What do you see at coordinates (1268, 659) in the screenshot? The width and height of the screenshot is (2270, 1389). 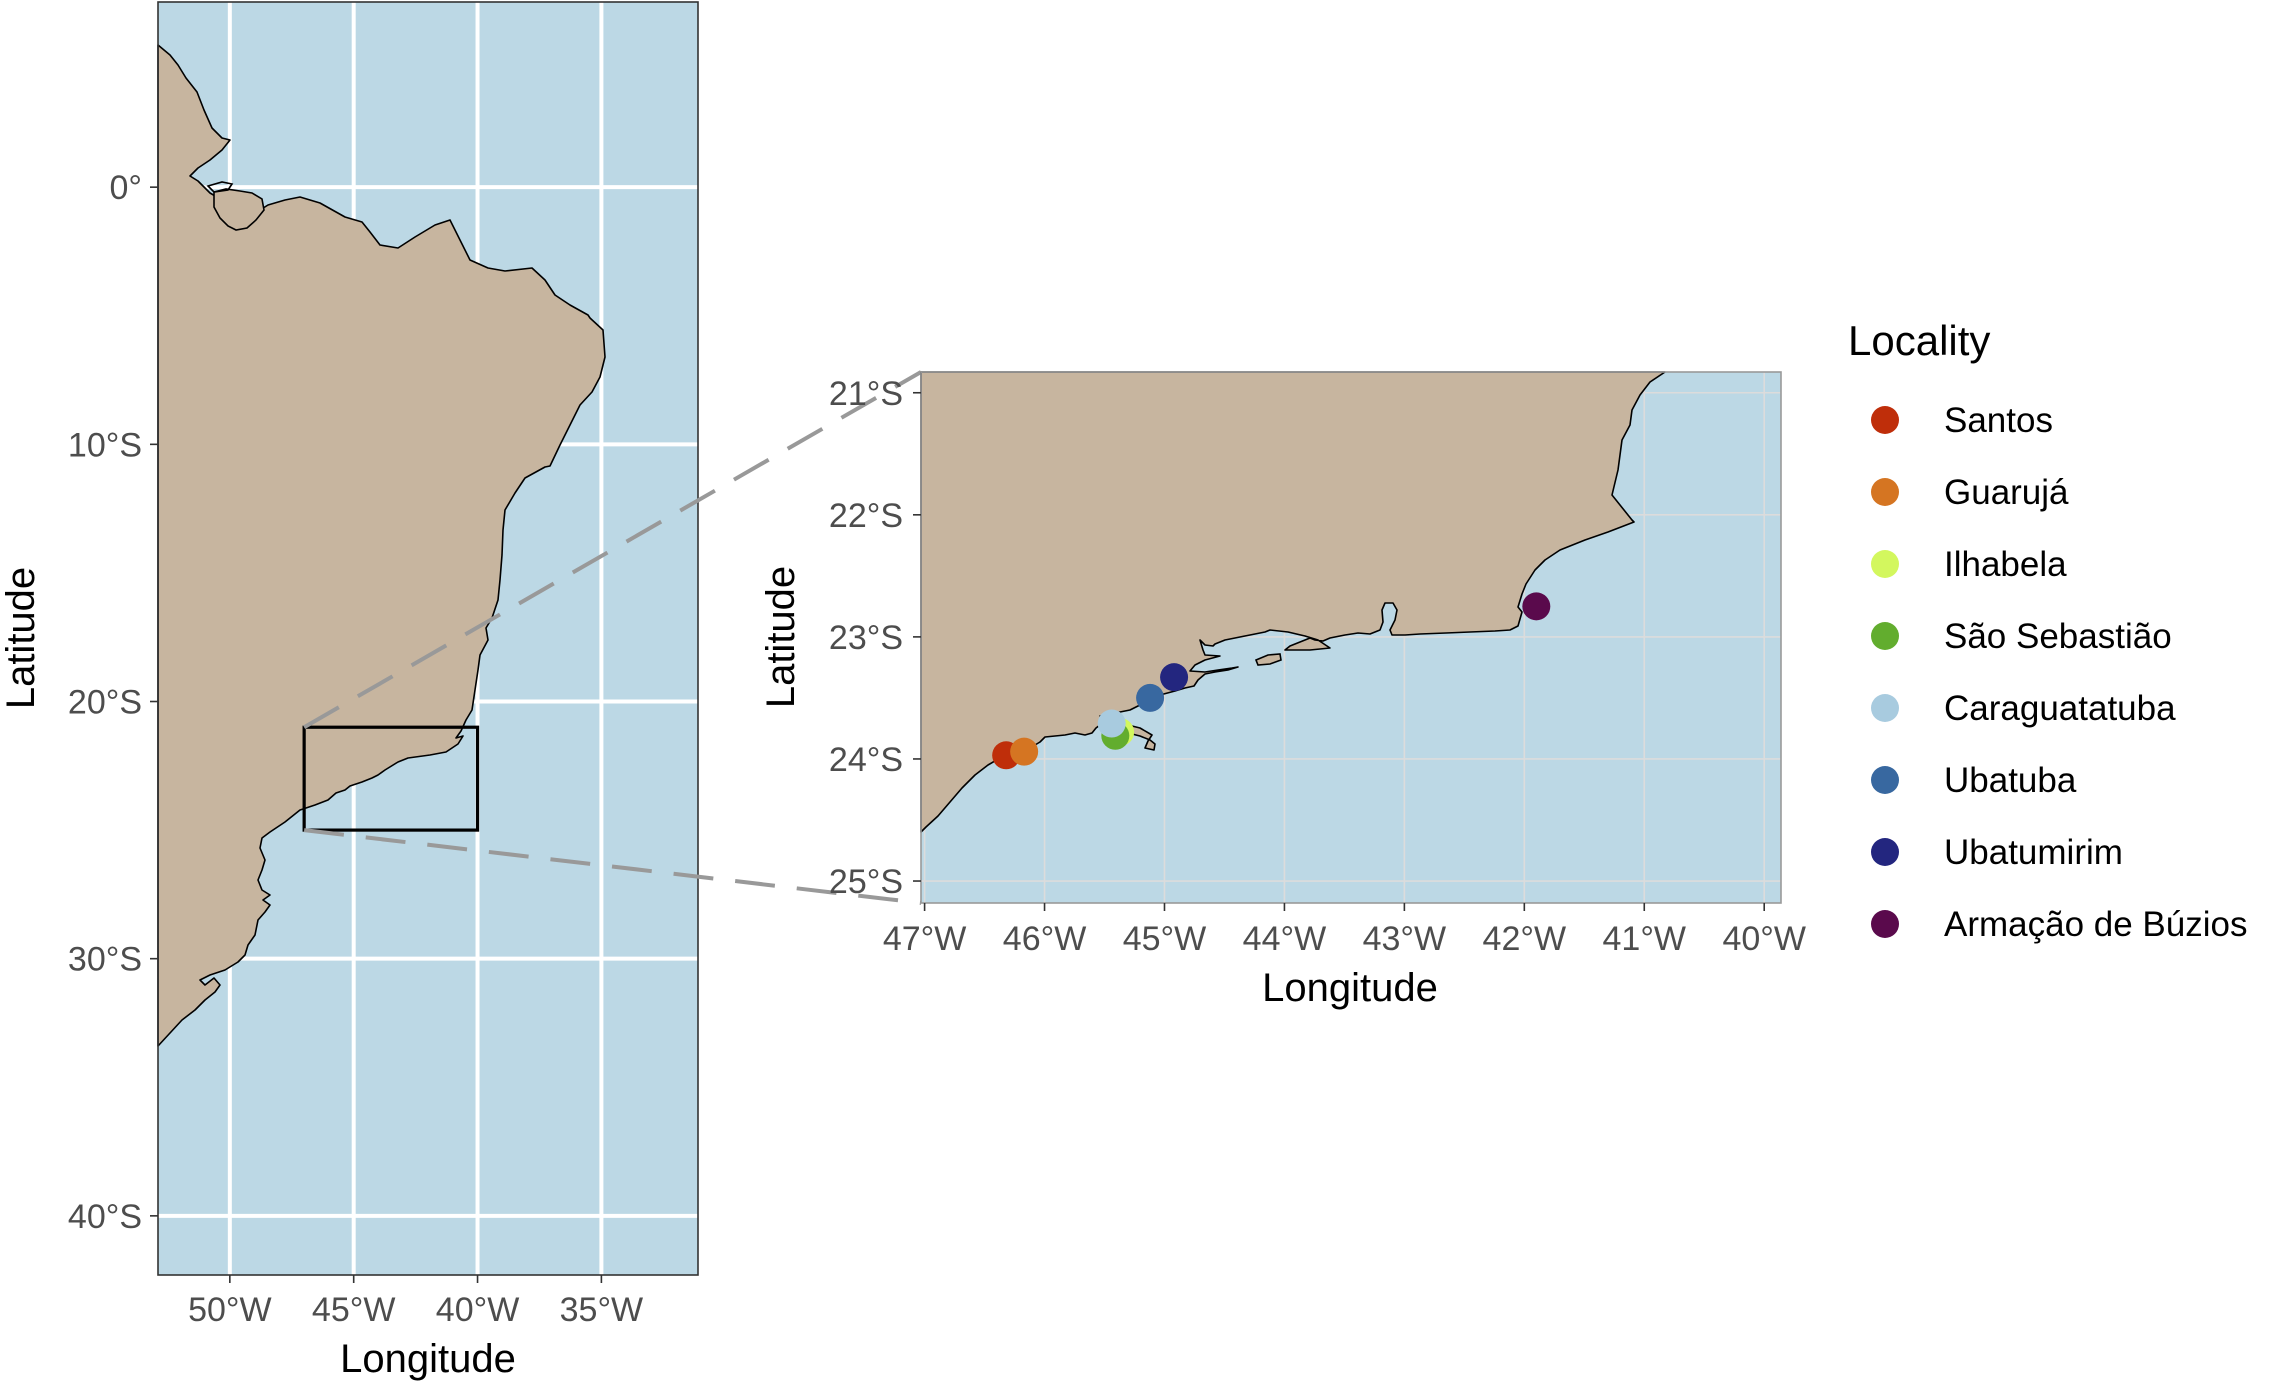 I see `inset-island` at bounding box center [1268, 659].